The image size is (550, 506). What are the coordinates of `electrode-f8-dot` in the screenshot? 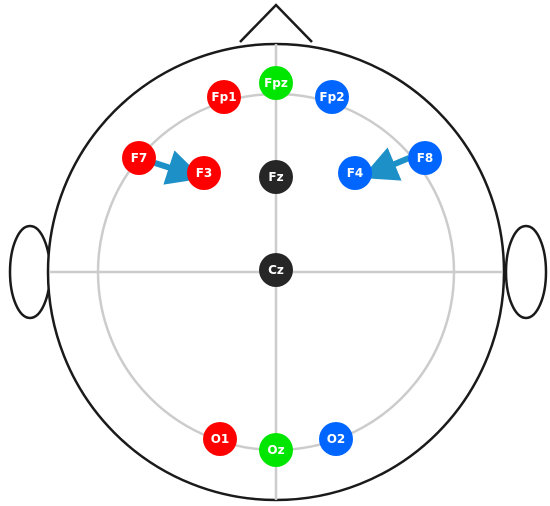 It's located at (425, 158).